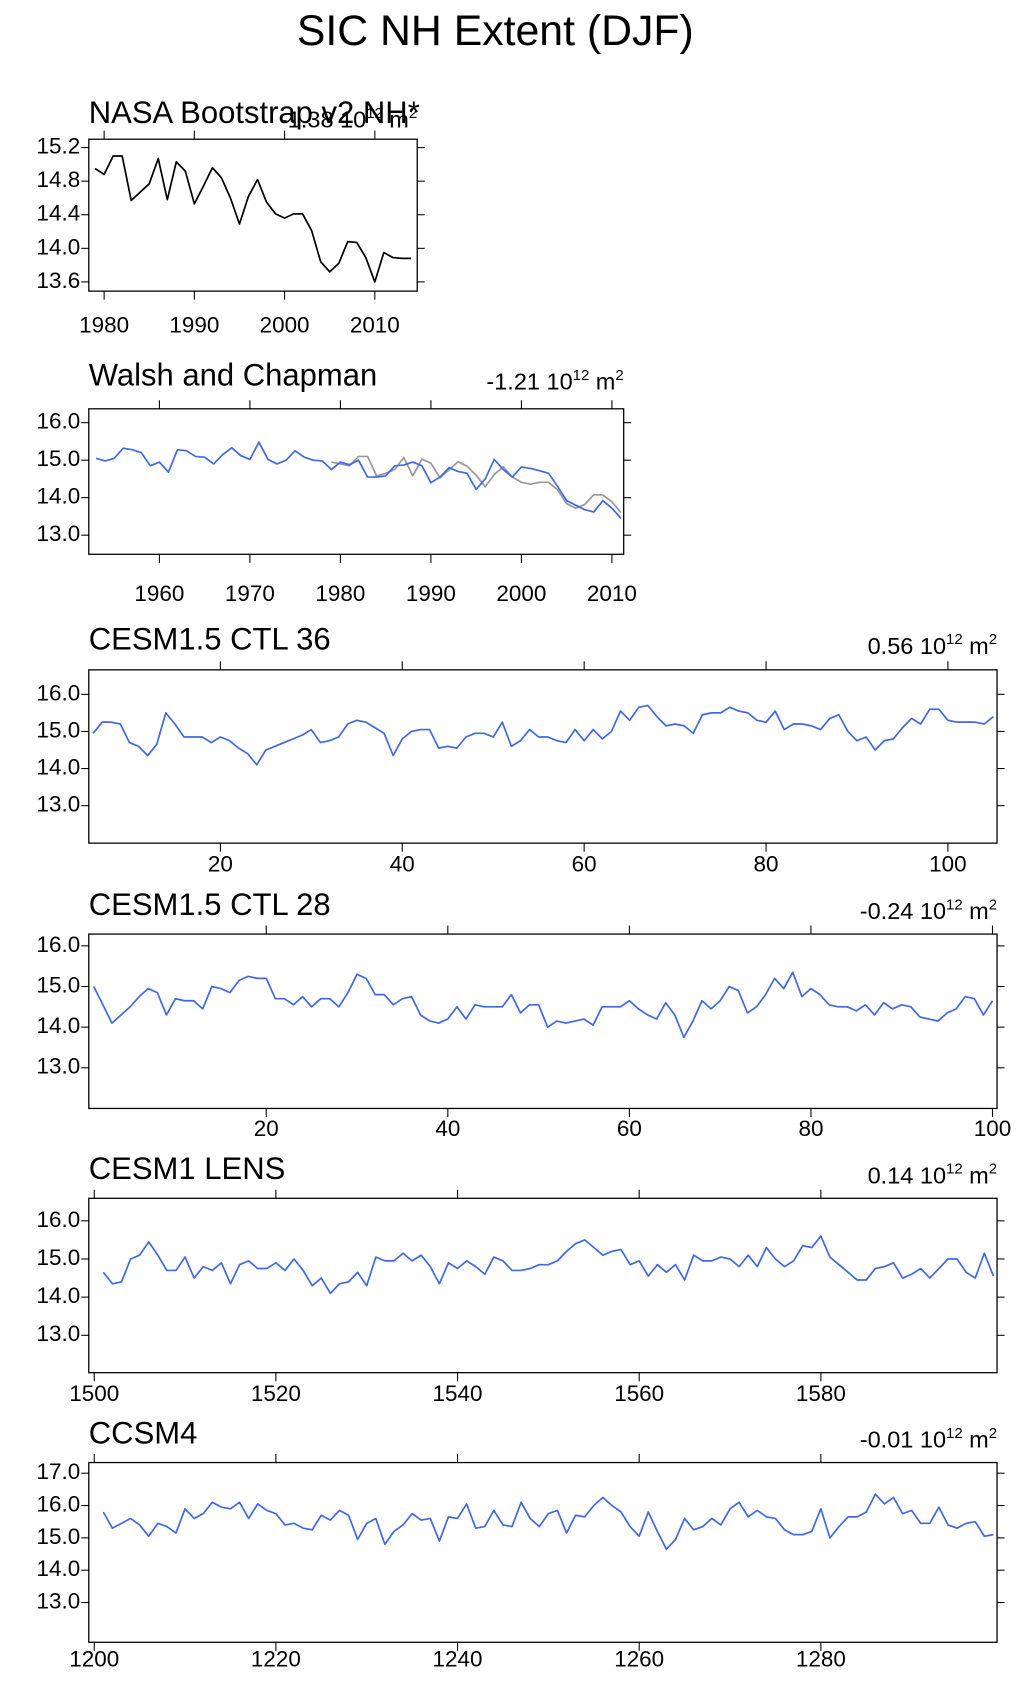  Describe the element at coordinates (254, 112) in the screenshot. I see `panel-title: NASA Bootstrap v2 NH*` at that location.